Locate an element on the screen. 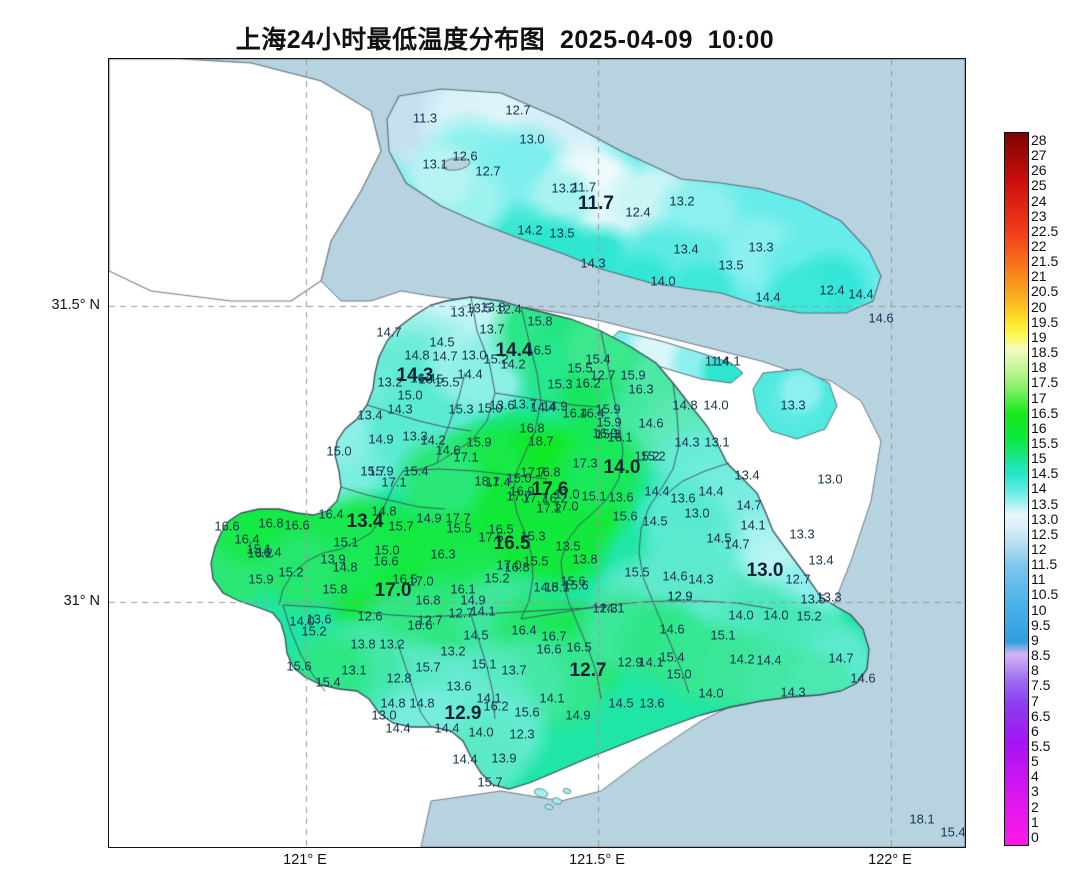 The width and height of the screenshot is (1080, 889). station-value-label: 15.1 is located at coordinates (259, 549).